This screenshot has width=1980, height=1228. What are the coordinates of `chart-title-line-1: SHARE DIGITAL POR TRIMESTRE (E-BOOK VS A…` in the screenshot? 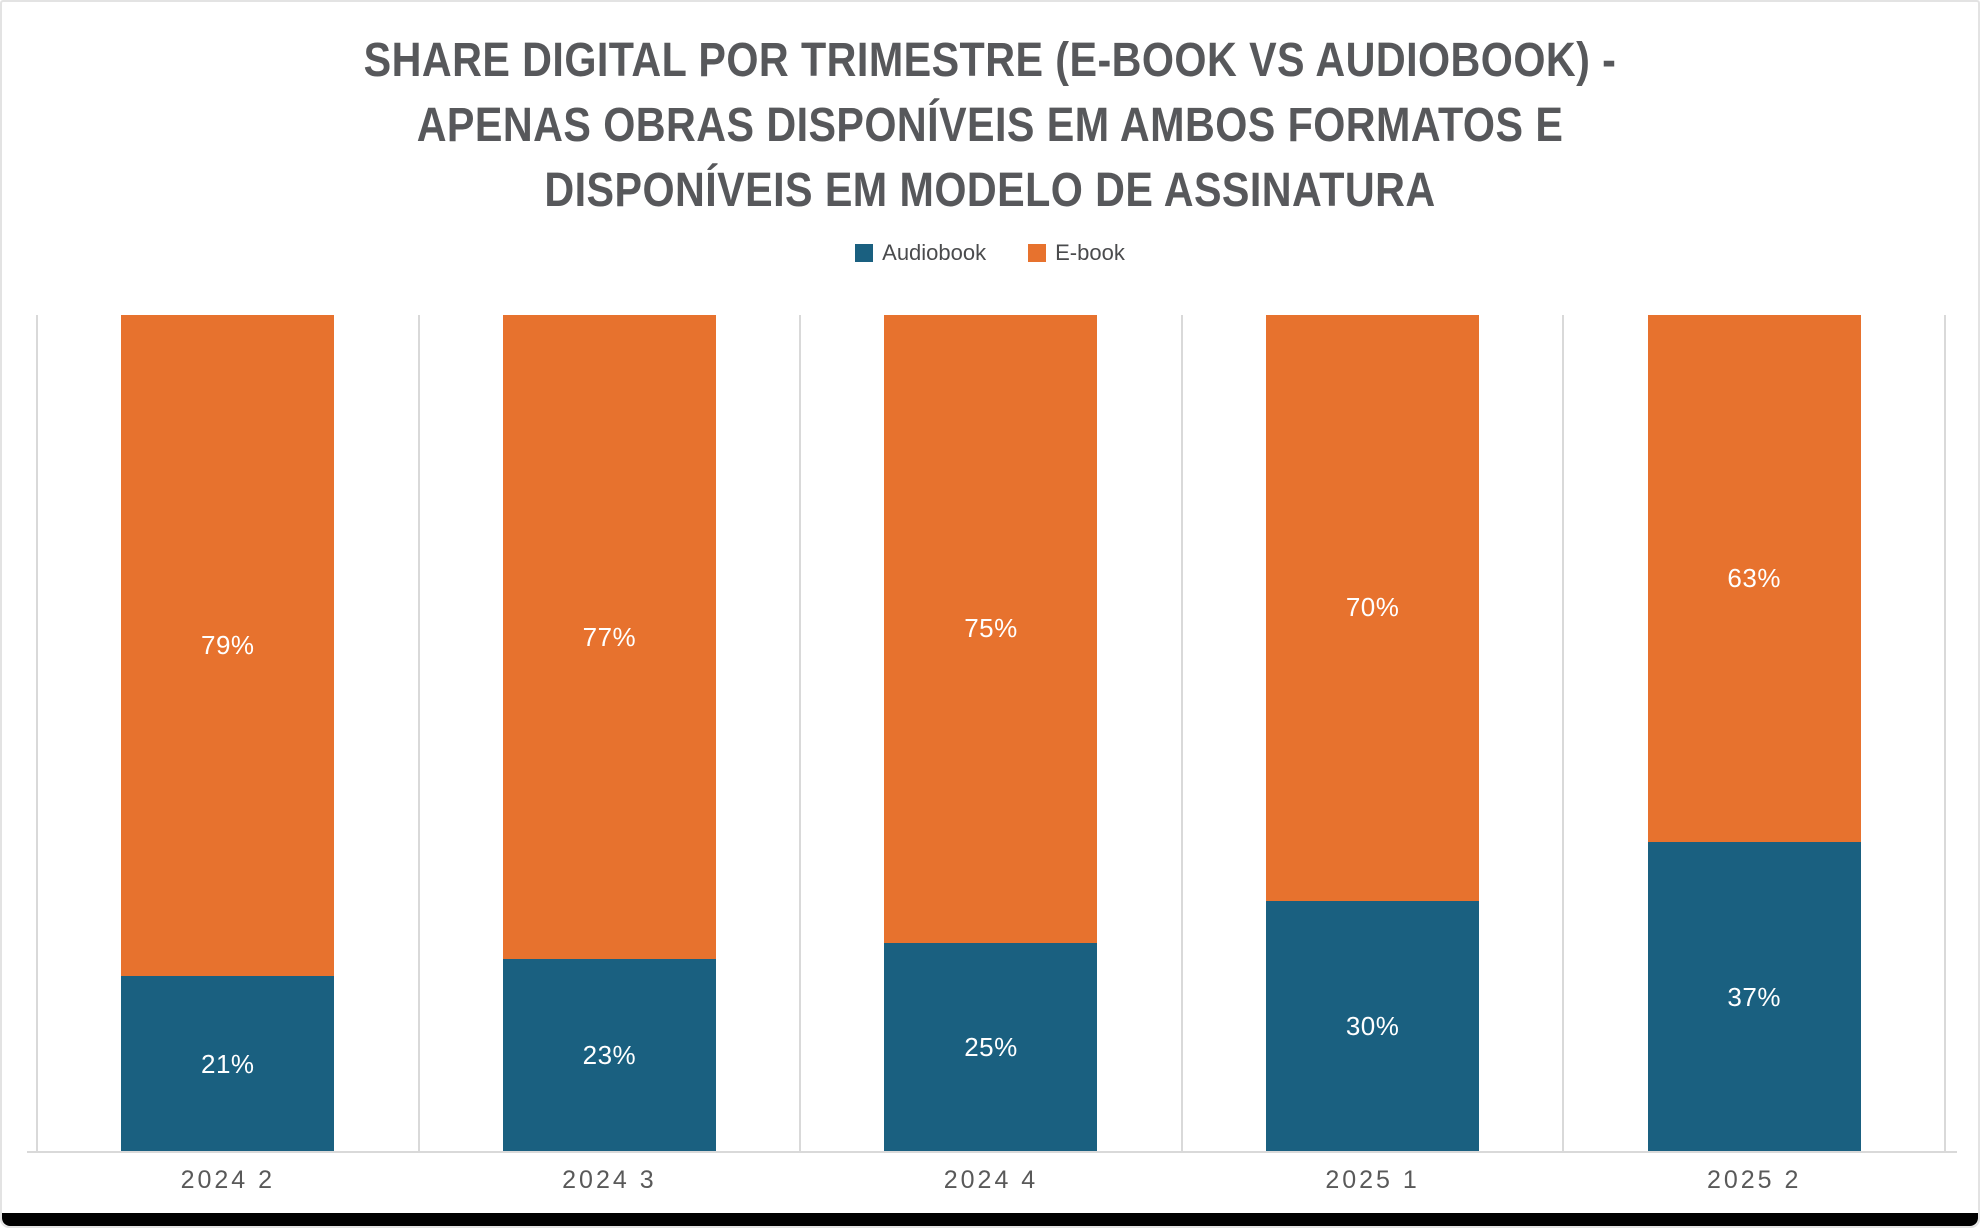 It's located at (990, 60).